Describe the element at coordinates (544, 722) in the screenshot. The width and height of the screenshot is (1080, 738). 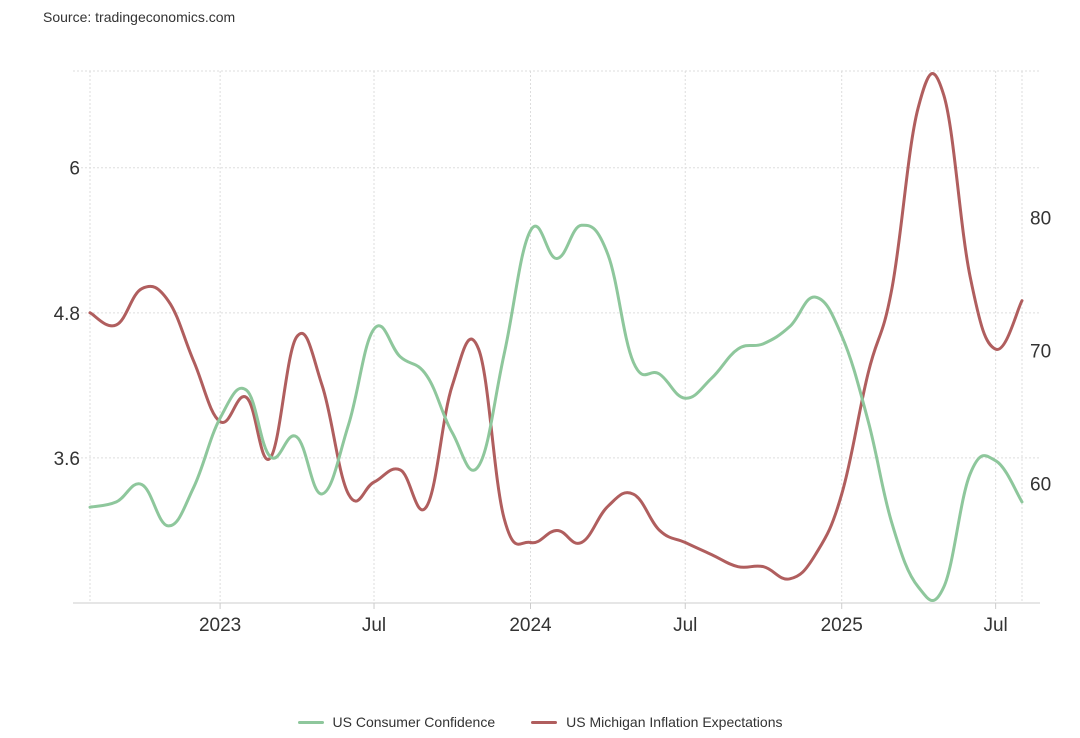
I see `legend-swatch-inflation-expectations` at that location.